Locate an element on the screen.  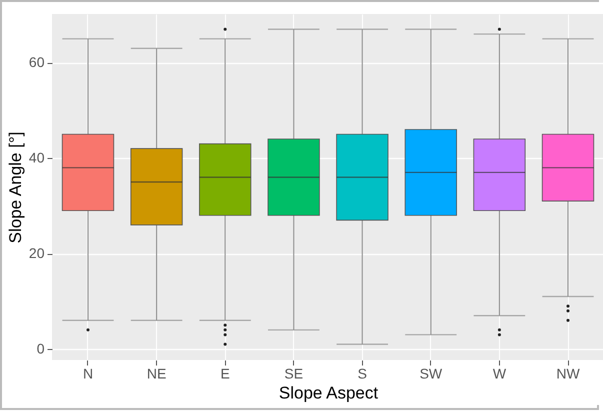
x-axis-title: Slope Aspect is located at coordinates (328, 393).